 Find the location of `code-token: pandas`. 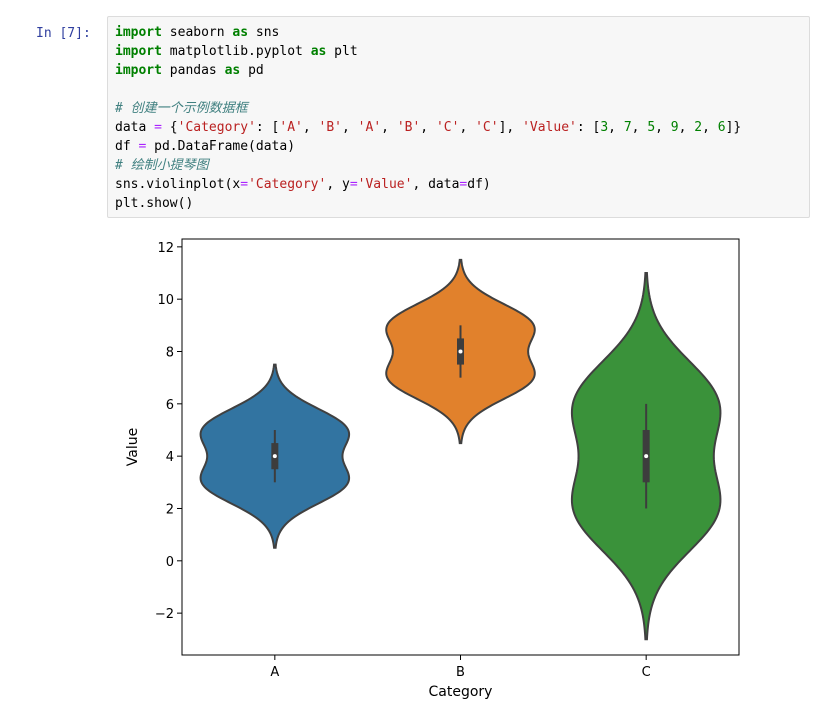

code-token: pandas is located at coordinates (193, 70).